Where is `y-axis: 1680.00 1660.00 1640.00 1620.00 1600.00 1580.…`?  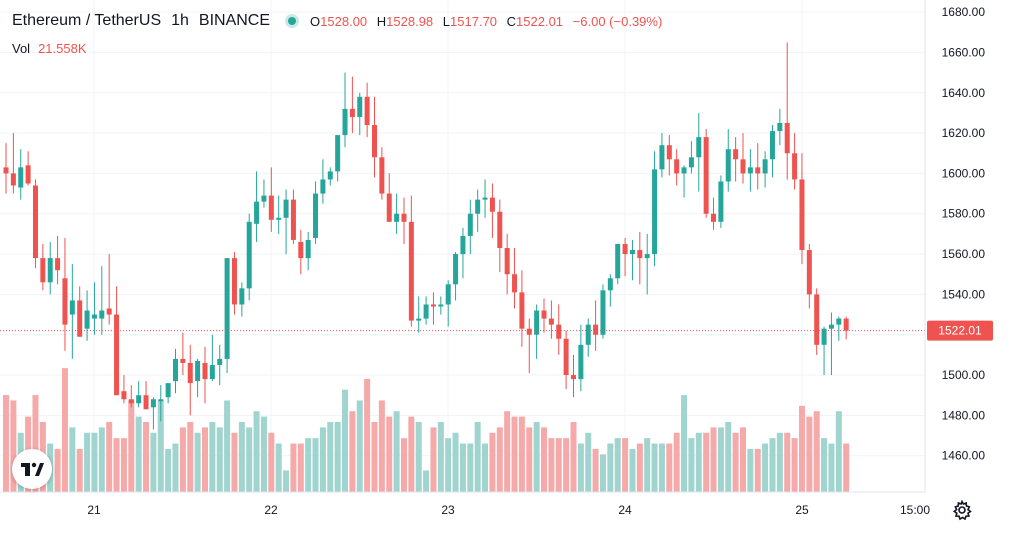 y-axis: 1680.00 1660.00 1640.00 1620.00 1600.00 1580.… is located at coordinates (964, 234).